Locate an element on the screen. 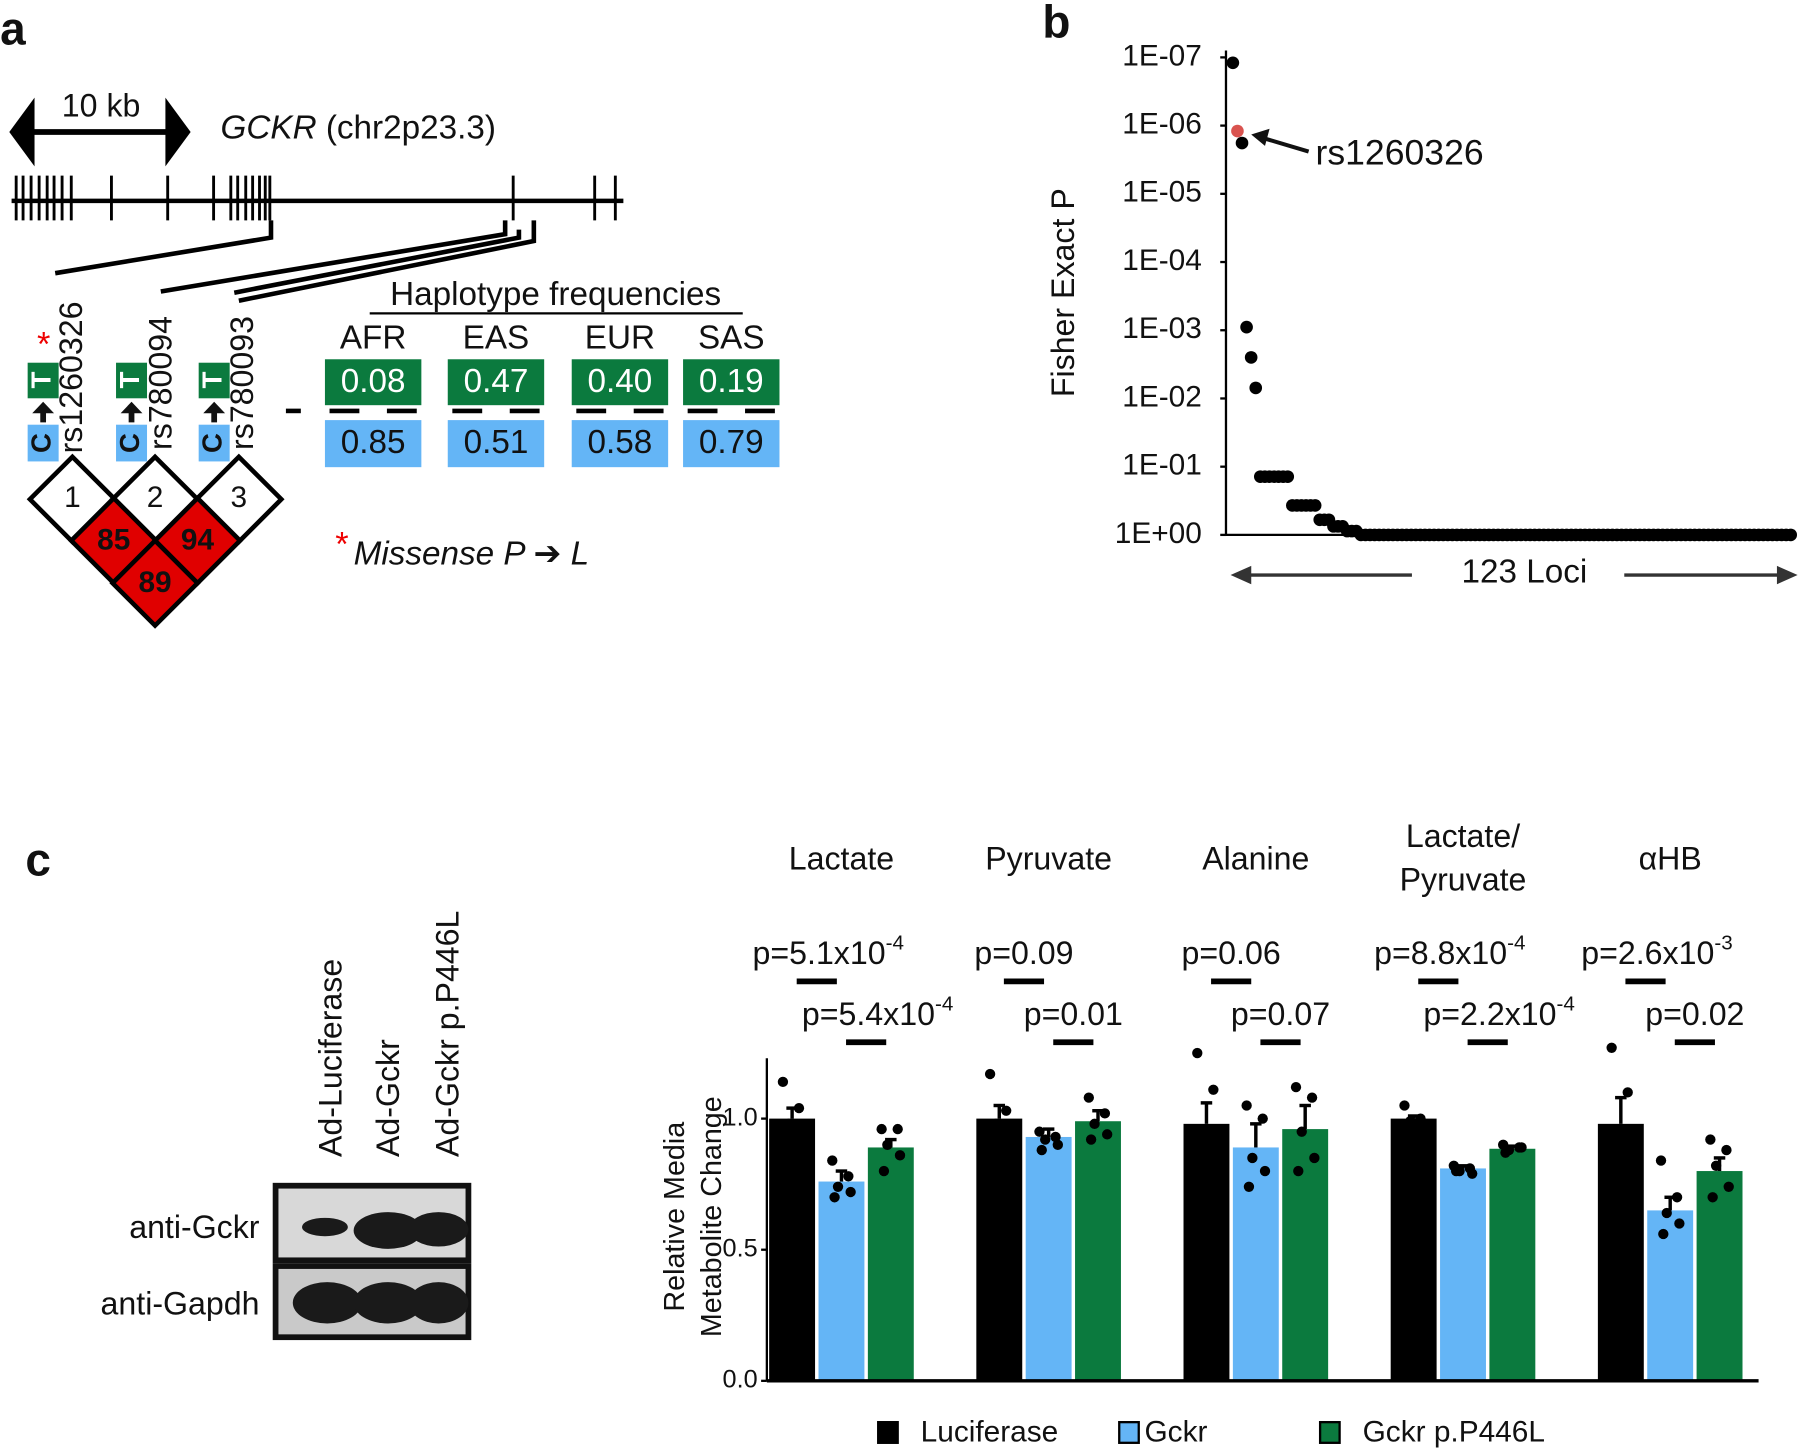  category-label: Lactate/Pyruvate is located at coordinates (1463, 859).